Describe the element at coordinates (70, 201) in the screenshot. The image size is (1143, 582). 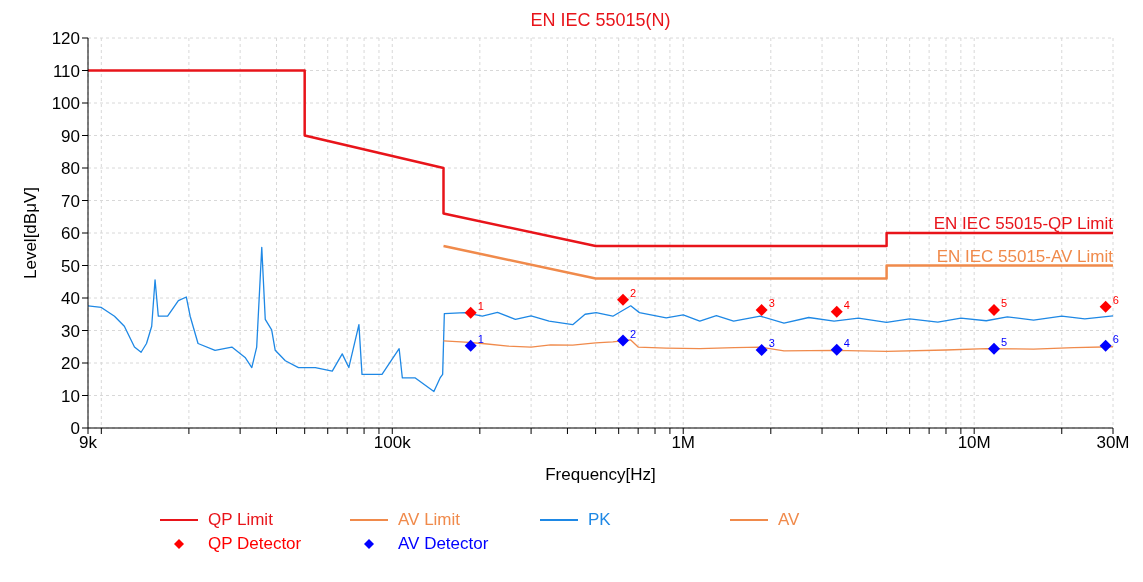
I see `y-tick-label: 70` at that location.